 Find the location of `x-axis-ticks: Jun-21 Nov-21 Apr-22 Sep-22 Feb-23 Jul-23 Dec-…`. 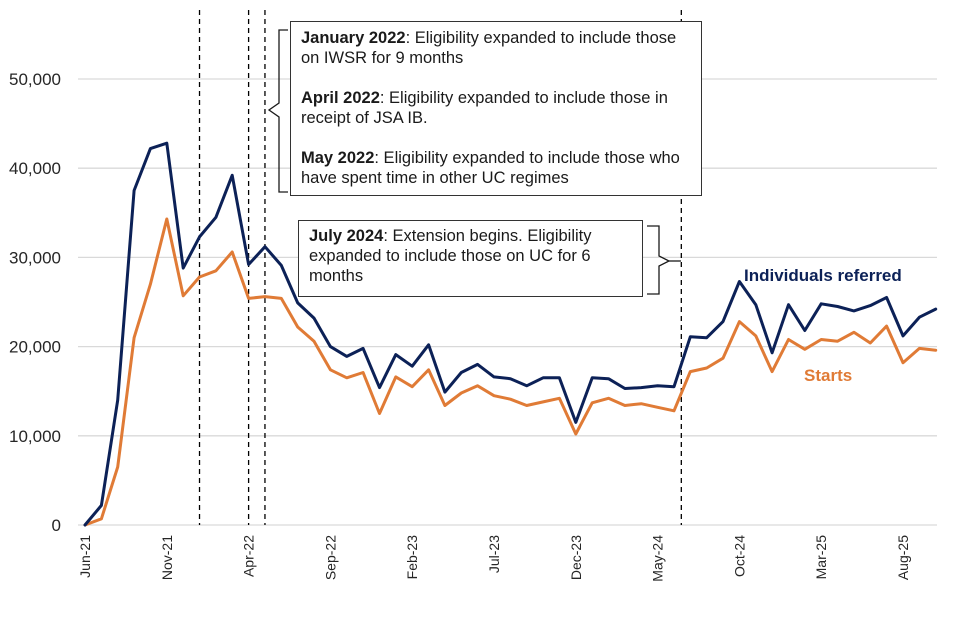

x-axis-ticks: Jun-21 Nov-21 Apr-22 Sep-22 Feb-23 Jul-23 Dec-… is located at coordinates (494, 558).